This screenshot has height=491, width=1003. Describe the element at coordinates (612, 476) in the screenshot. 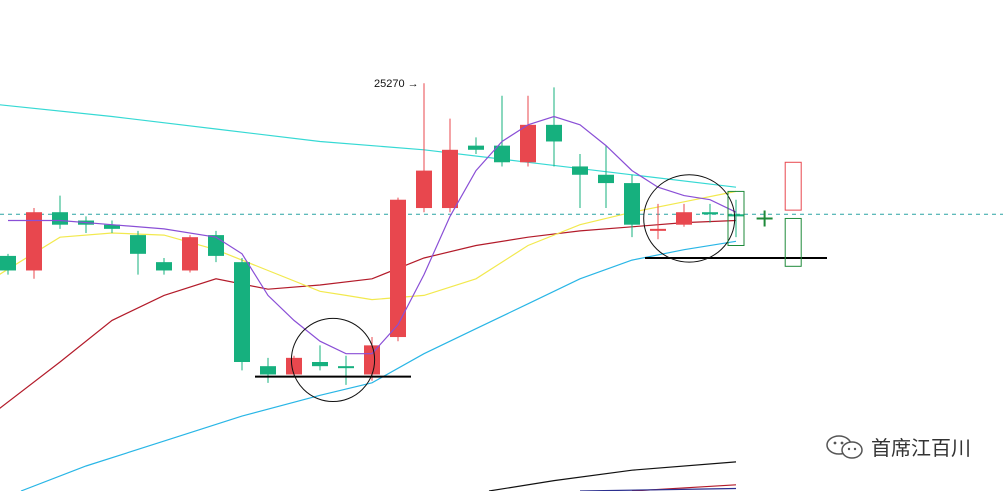

I see `ma-black-line` at that location.